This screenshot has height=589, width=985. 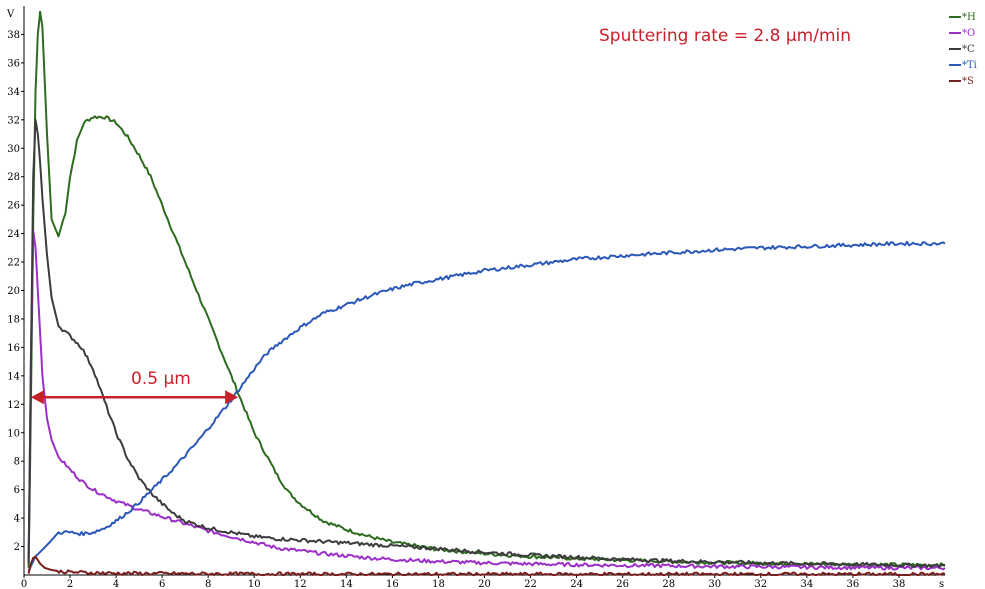 What do you see at coordinates (438, 584) in the screenshot?
I see `x-tick-label: 18` at bounding box center [438, 584].